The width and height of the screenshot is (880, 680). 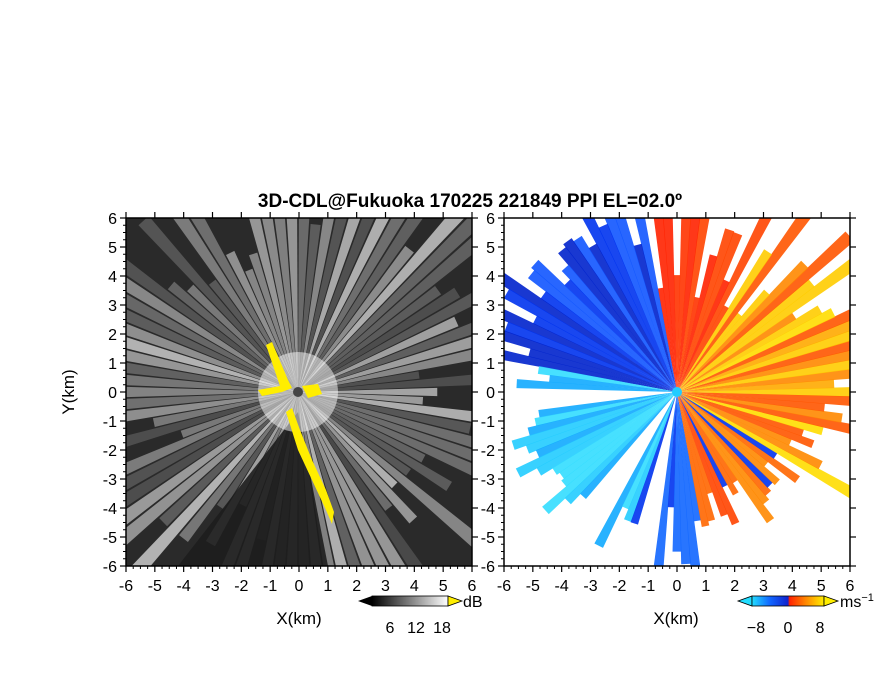 I want to click on y-tick-label: 0, so click(x=112, y=393).